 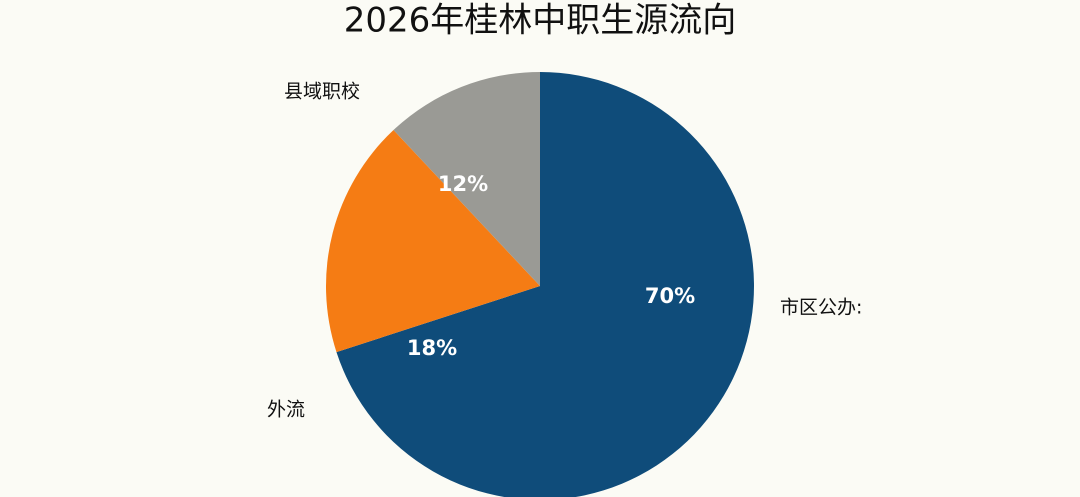 What do you see at coordinates (670, 296) in the screenshot?
I see `value-label: 70%` at bounding box center [670, 296].